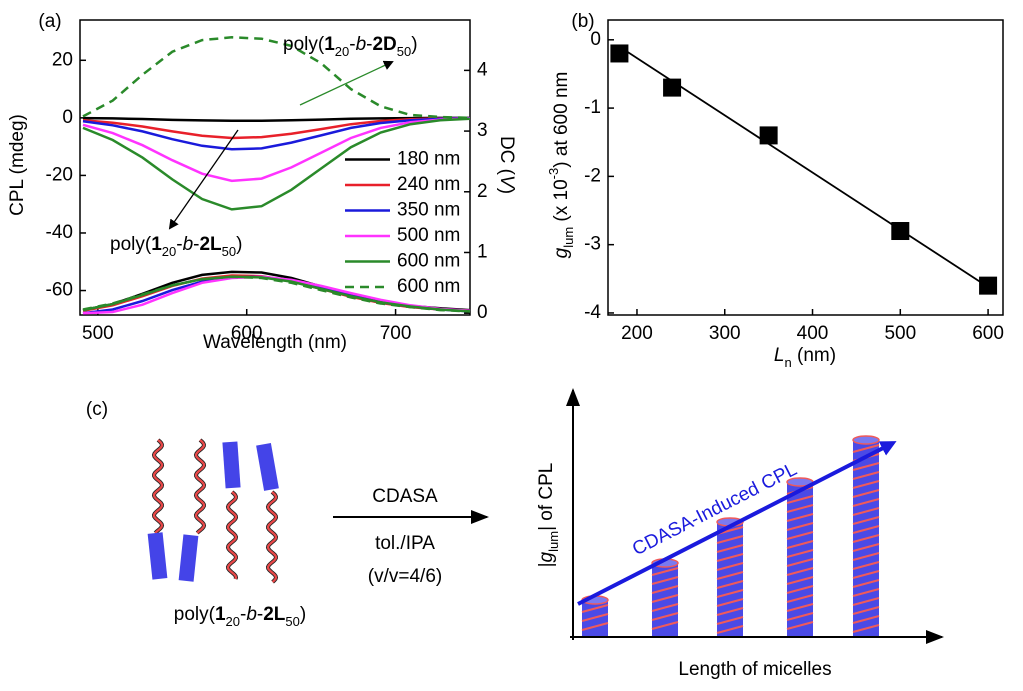  What do you see at coordinates (482, 191) in the screenshot?
I see `y2-tick-label: 2` at bounding box center [482, 191].